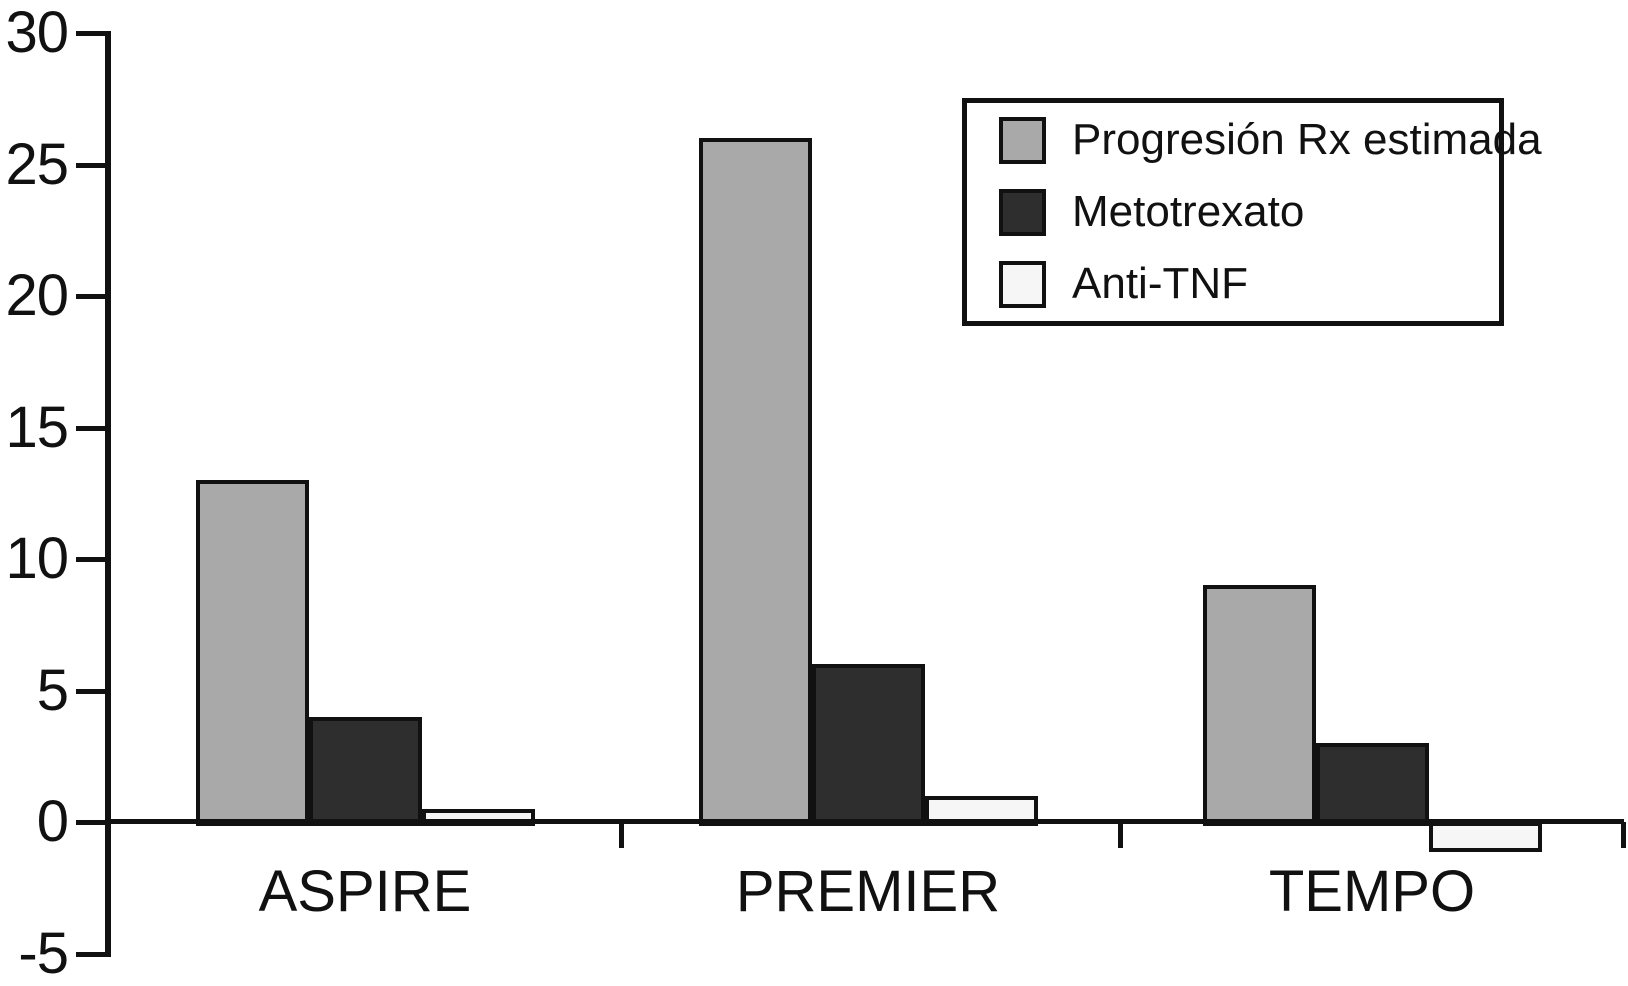  Describe the element at coordinates (864, 821) in the screenshot. I see `x-axis-line` at that location.